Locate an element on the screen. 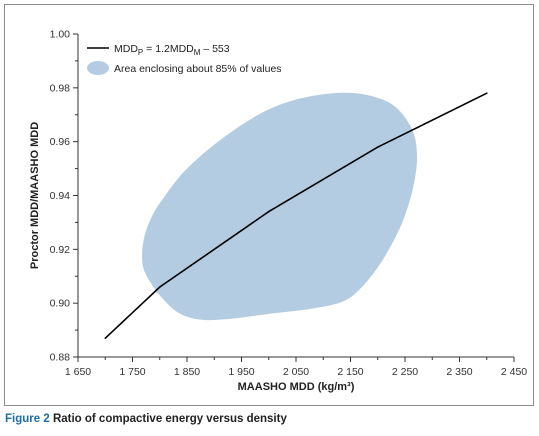 This screenshot has height=436, width=539. y-tick-label: 0.96 is located at coordinates (60, 142).